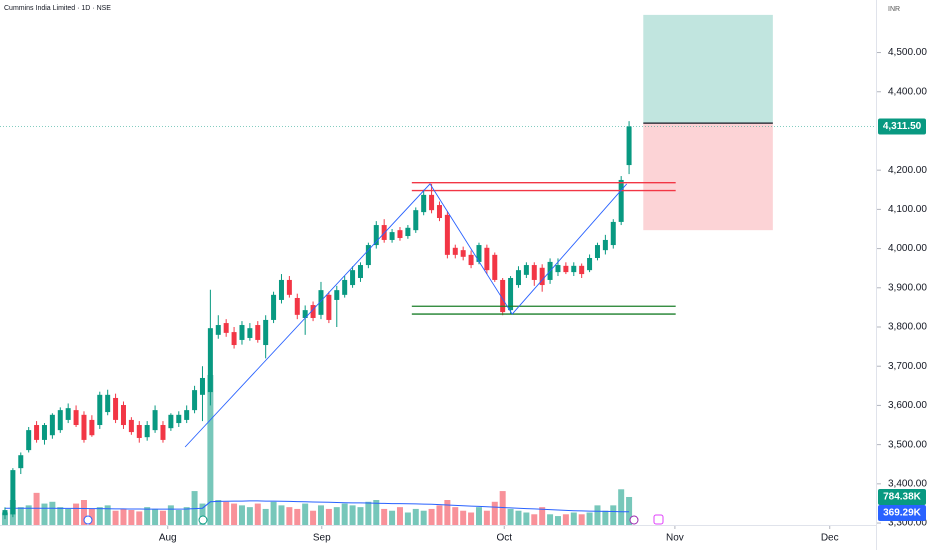 The height and width of the screenshot is (550, 932). Describe the element at coordinates (902, 126) in the screenshot. I see `last-price-box` at that location.